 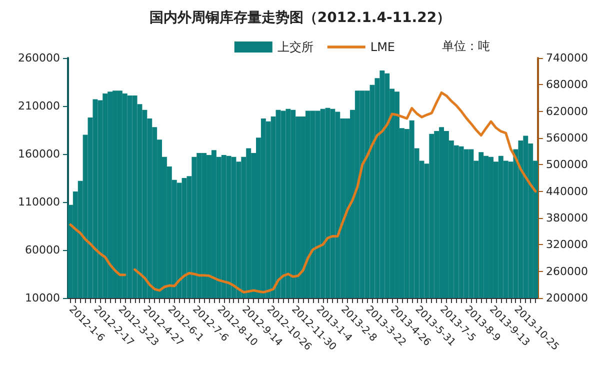 I want to click on y-tick-label: 160000, so click(x=39, y=154).